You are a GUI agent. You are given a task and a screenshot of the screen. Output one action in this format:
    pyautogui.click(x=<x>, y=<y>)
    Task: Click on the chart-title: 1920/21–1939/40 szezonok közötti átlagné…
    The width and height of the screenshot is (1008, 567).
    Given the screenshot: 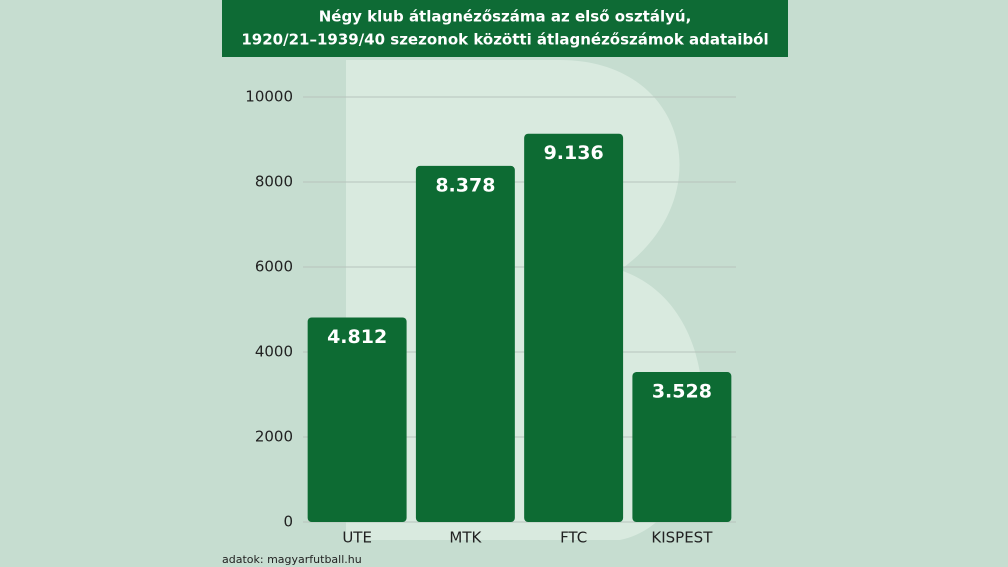 What is the action you would take?
    pyautogui.click(x=504, y=40)
    